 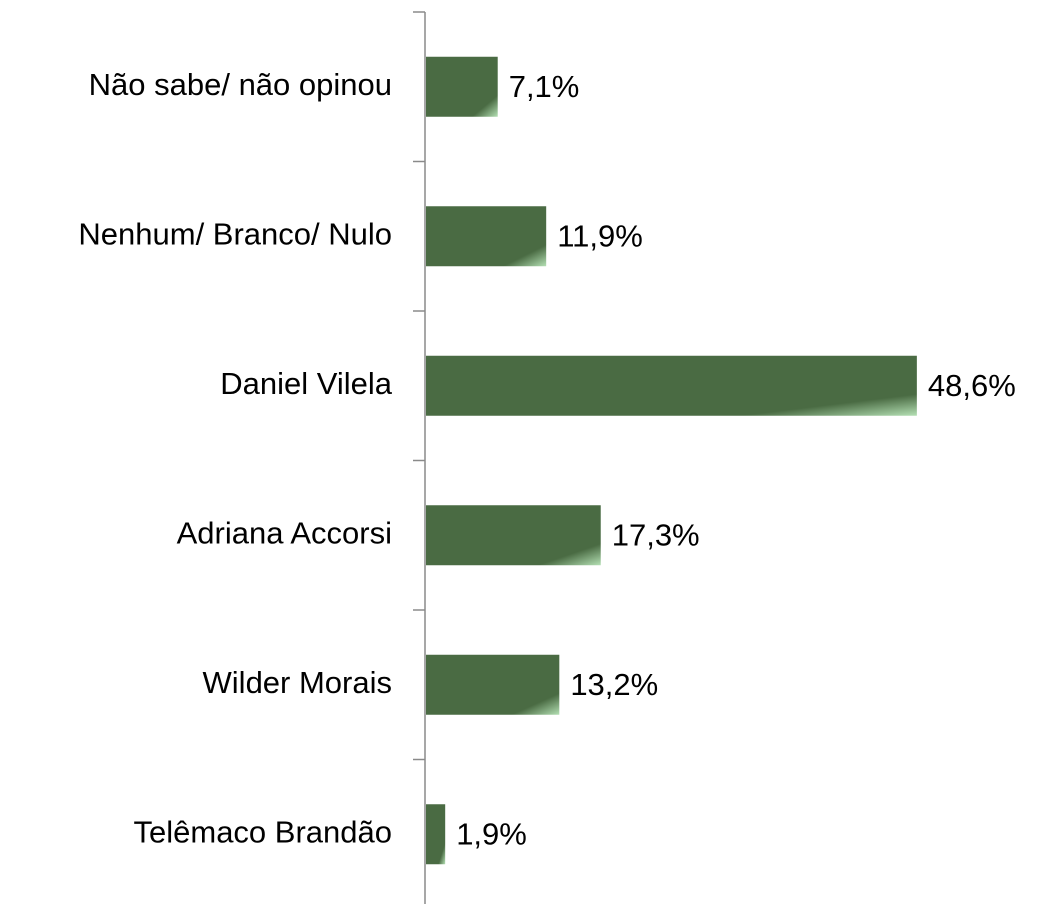 I want to click on category-label: Não sabe/ não opinou, so click(x=240, y=84).